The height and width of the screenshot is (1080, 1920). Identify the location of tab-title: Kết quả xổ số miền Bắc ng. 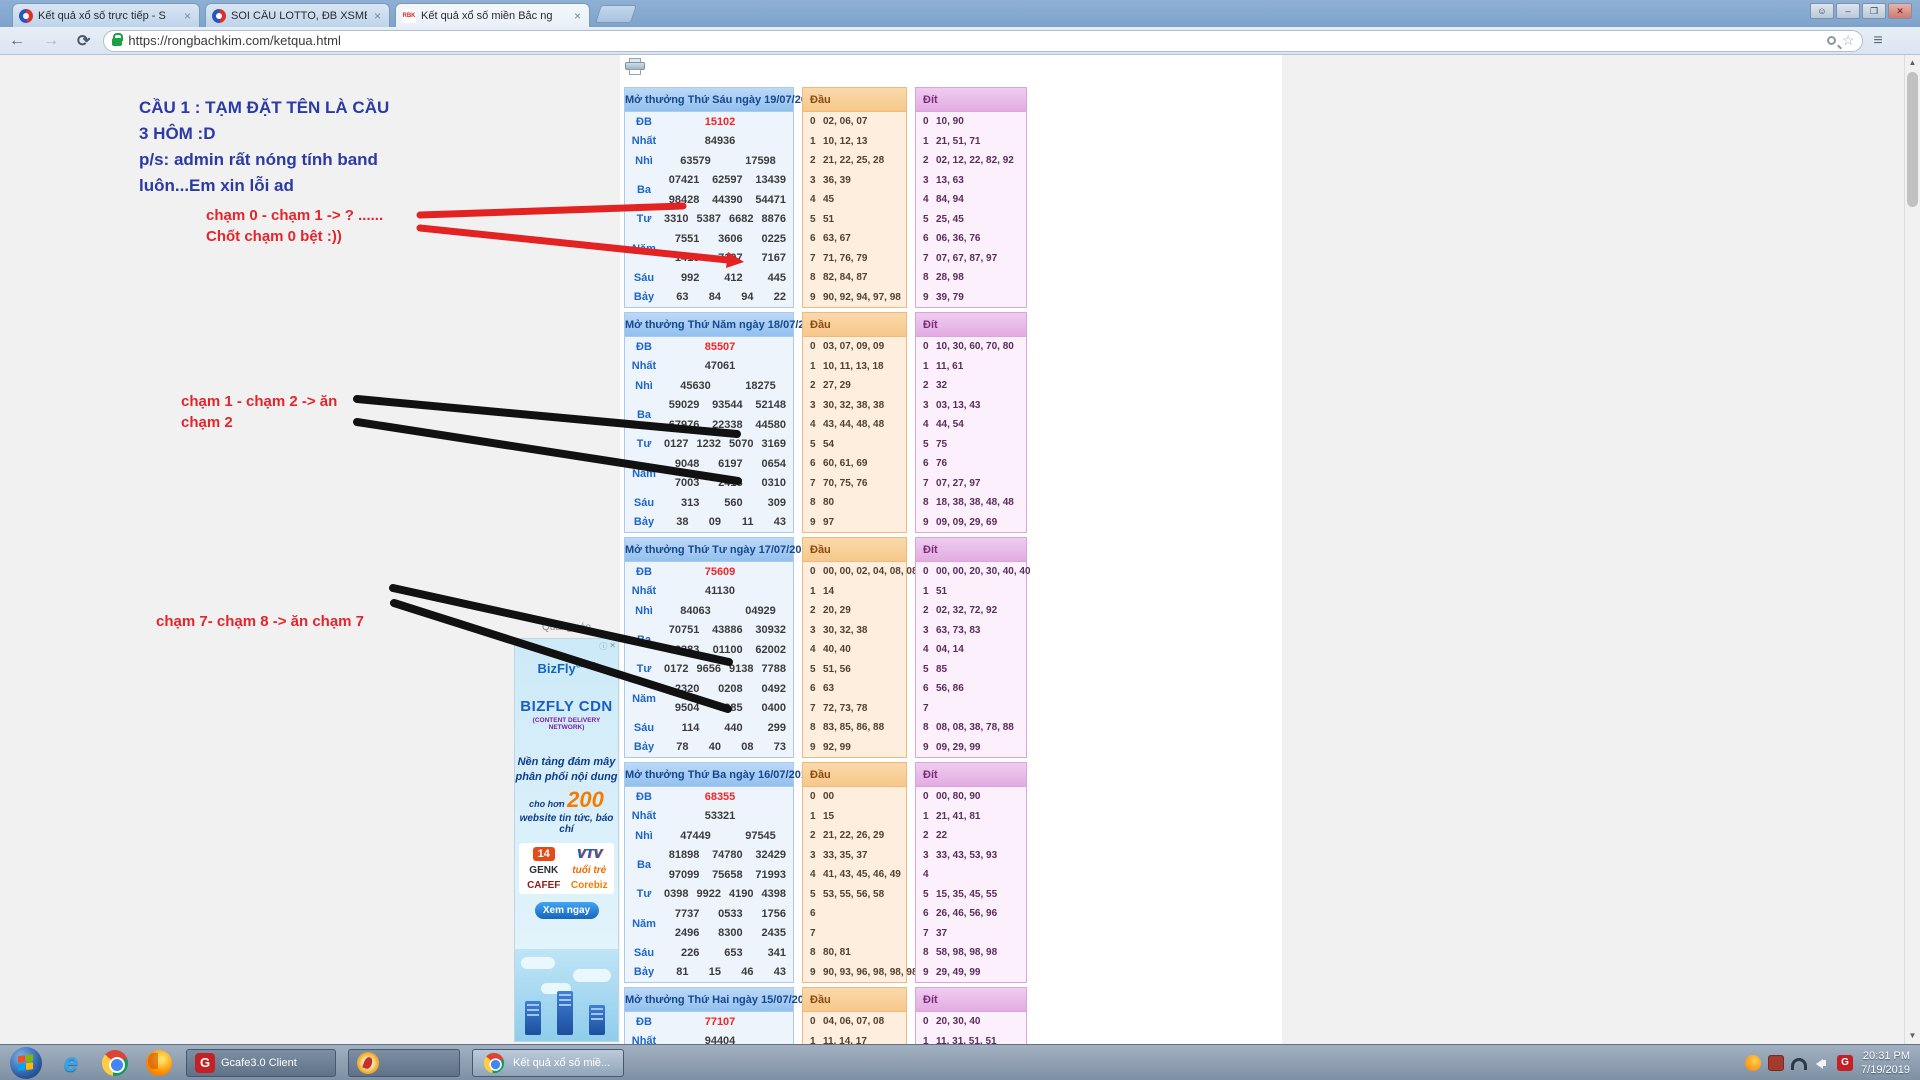
(487, 15).